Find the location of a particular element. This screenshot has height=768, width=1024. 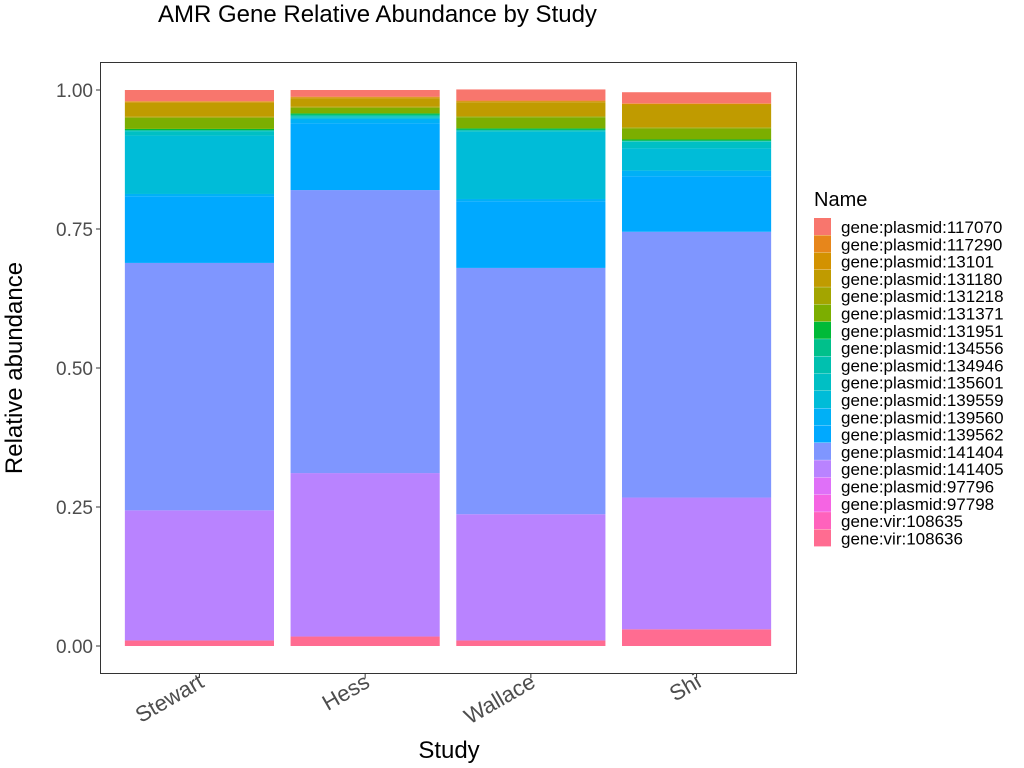

legend-label: gene:plasmid:135601 is located at coordinates (922, 383).